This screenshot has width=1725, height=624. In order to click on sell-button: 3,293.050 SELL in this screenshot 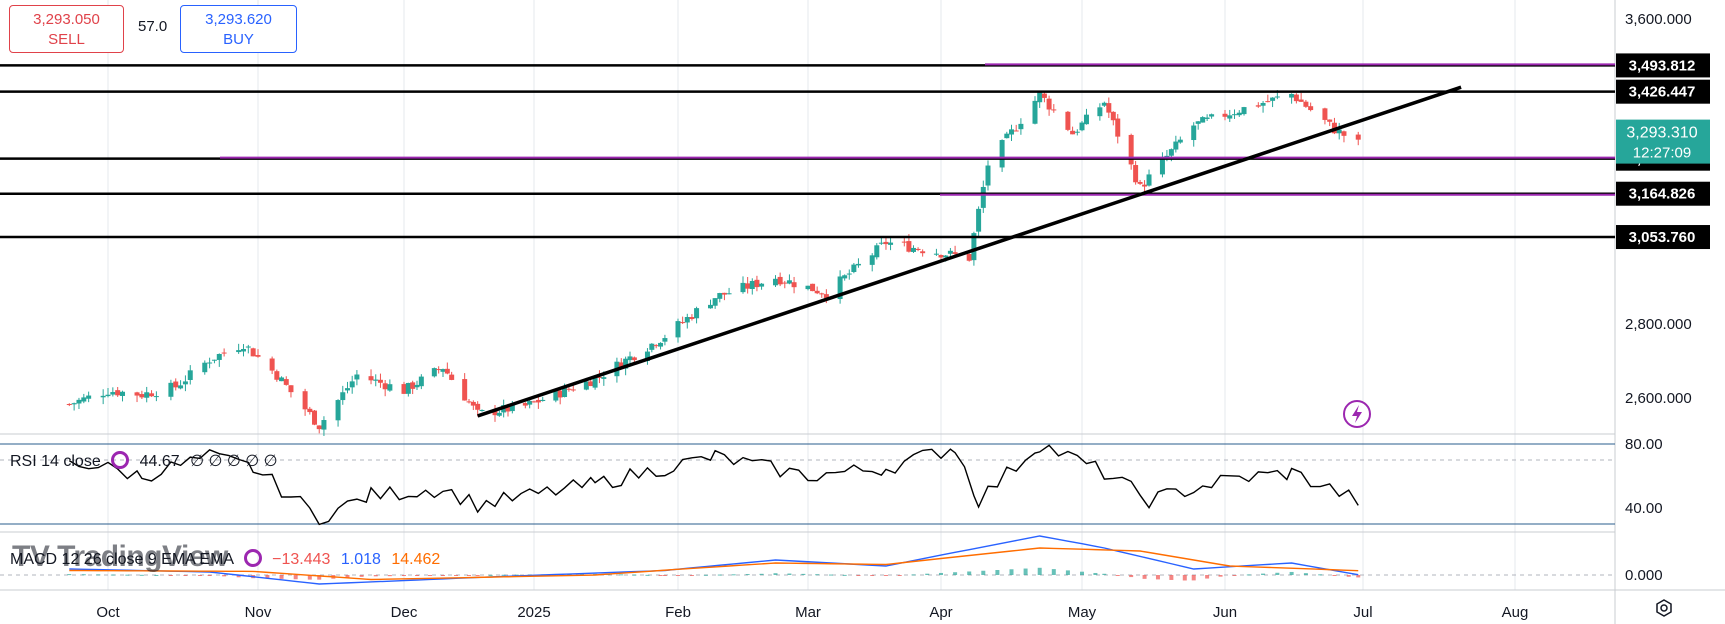, I will do `click(66, 29)`.